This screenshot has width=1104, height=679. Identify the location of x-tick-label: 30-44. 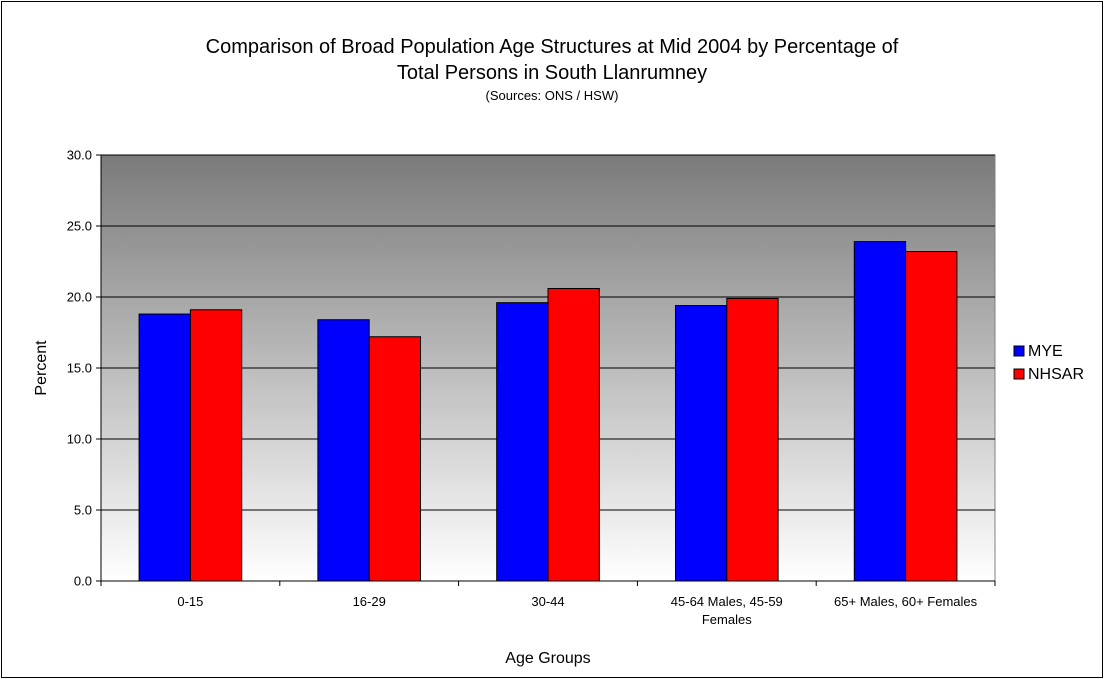
(547, 601).